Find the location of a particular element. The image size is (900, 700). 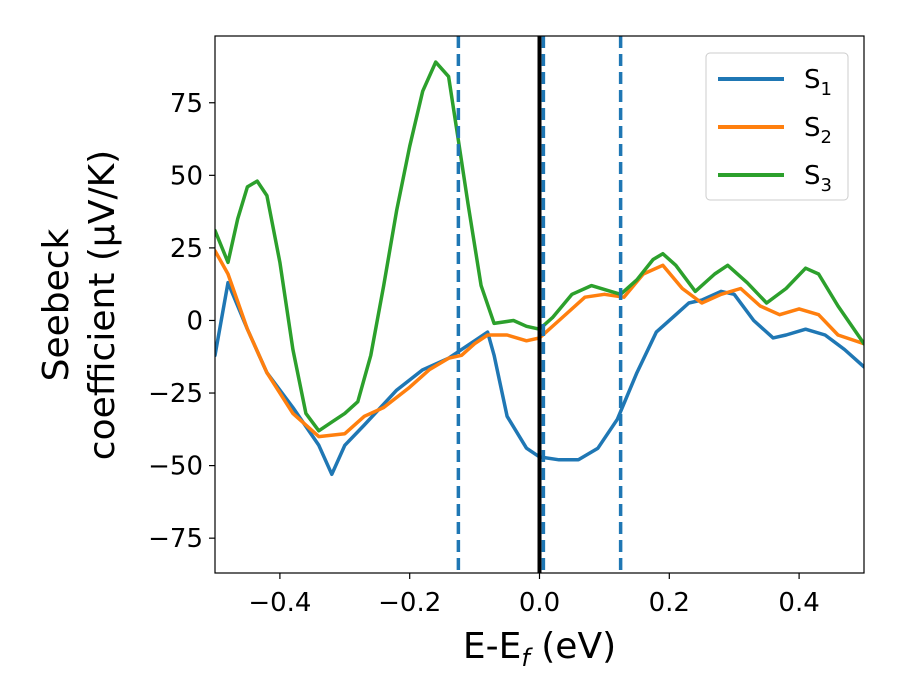

y-tick-label: 0 is located at coordinates (194, 321).